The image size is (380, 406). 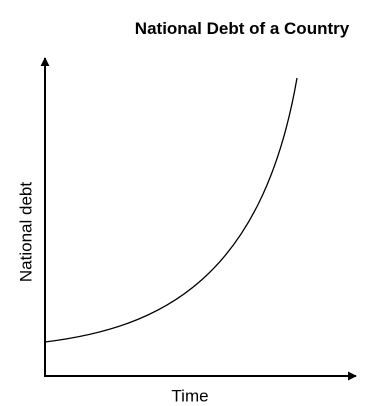 I want to click on y-axis-label: National debt, so click(x=25, y=232).